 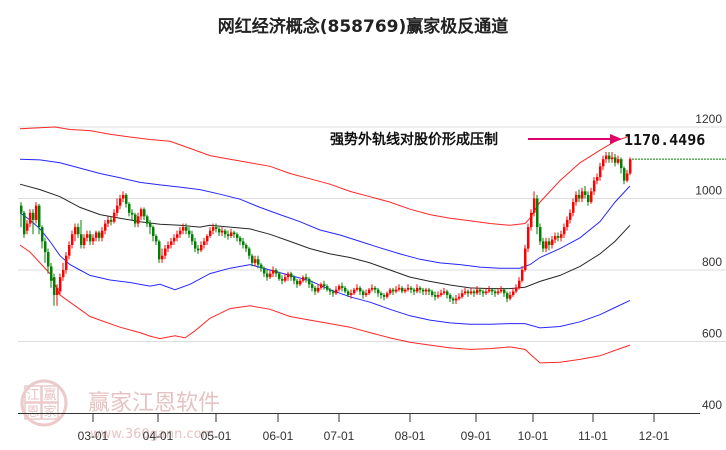 I want to click on y-tick-label: 400, so click(x=712, y=405).